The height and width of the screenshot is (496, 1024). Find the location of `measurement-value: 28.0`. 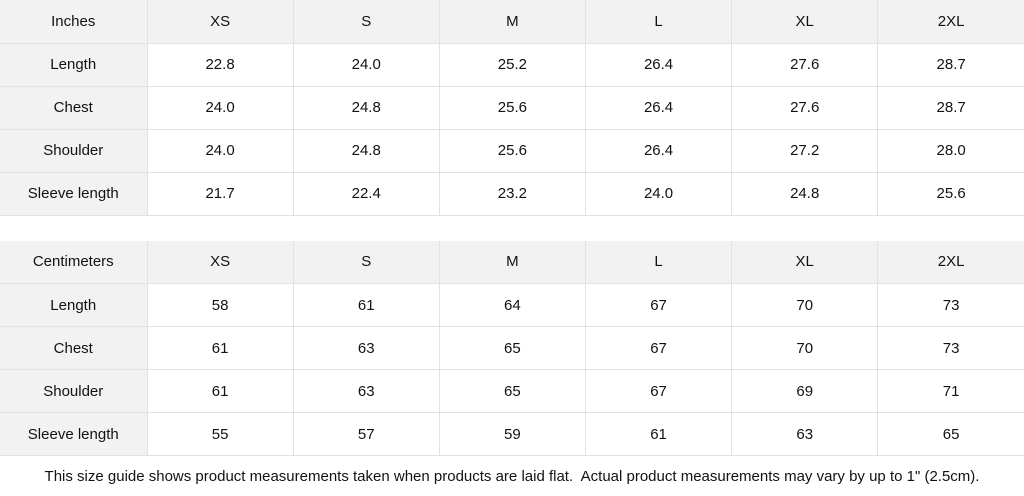

measurement-value: 28.0 is located at coordinates (950, 151).